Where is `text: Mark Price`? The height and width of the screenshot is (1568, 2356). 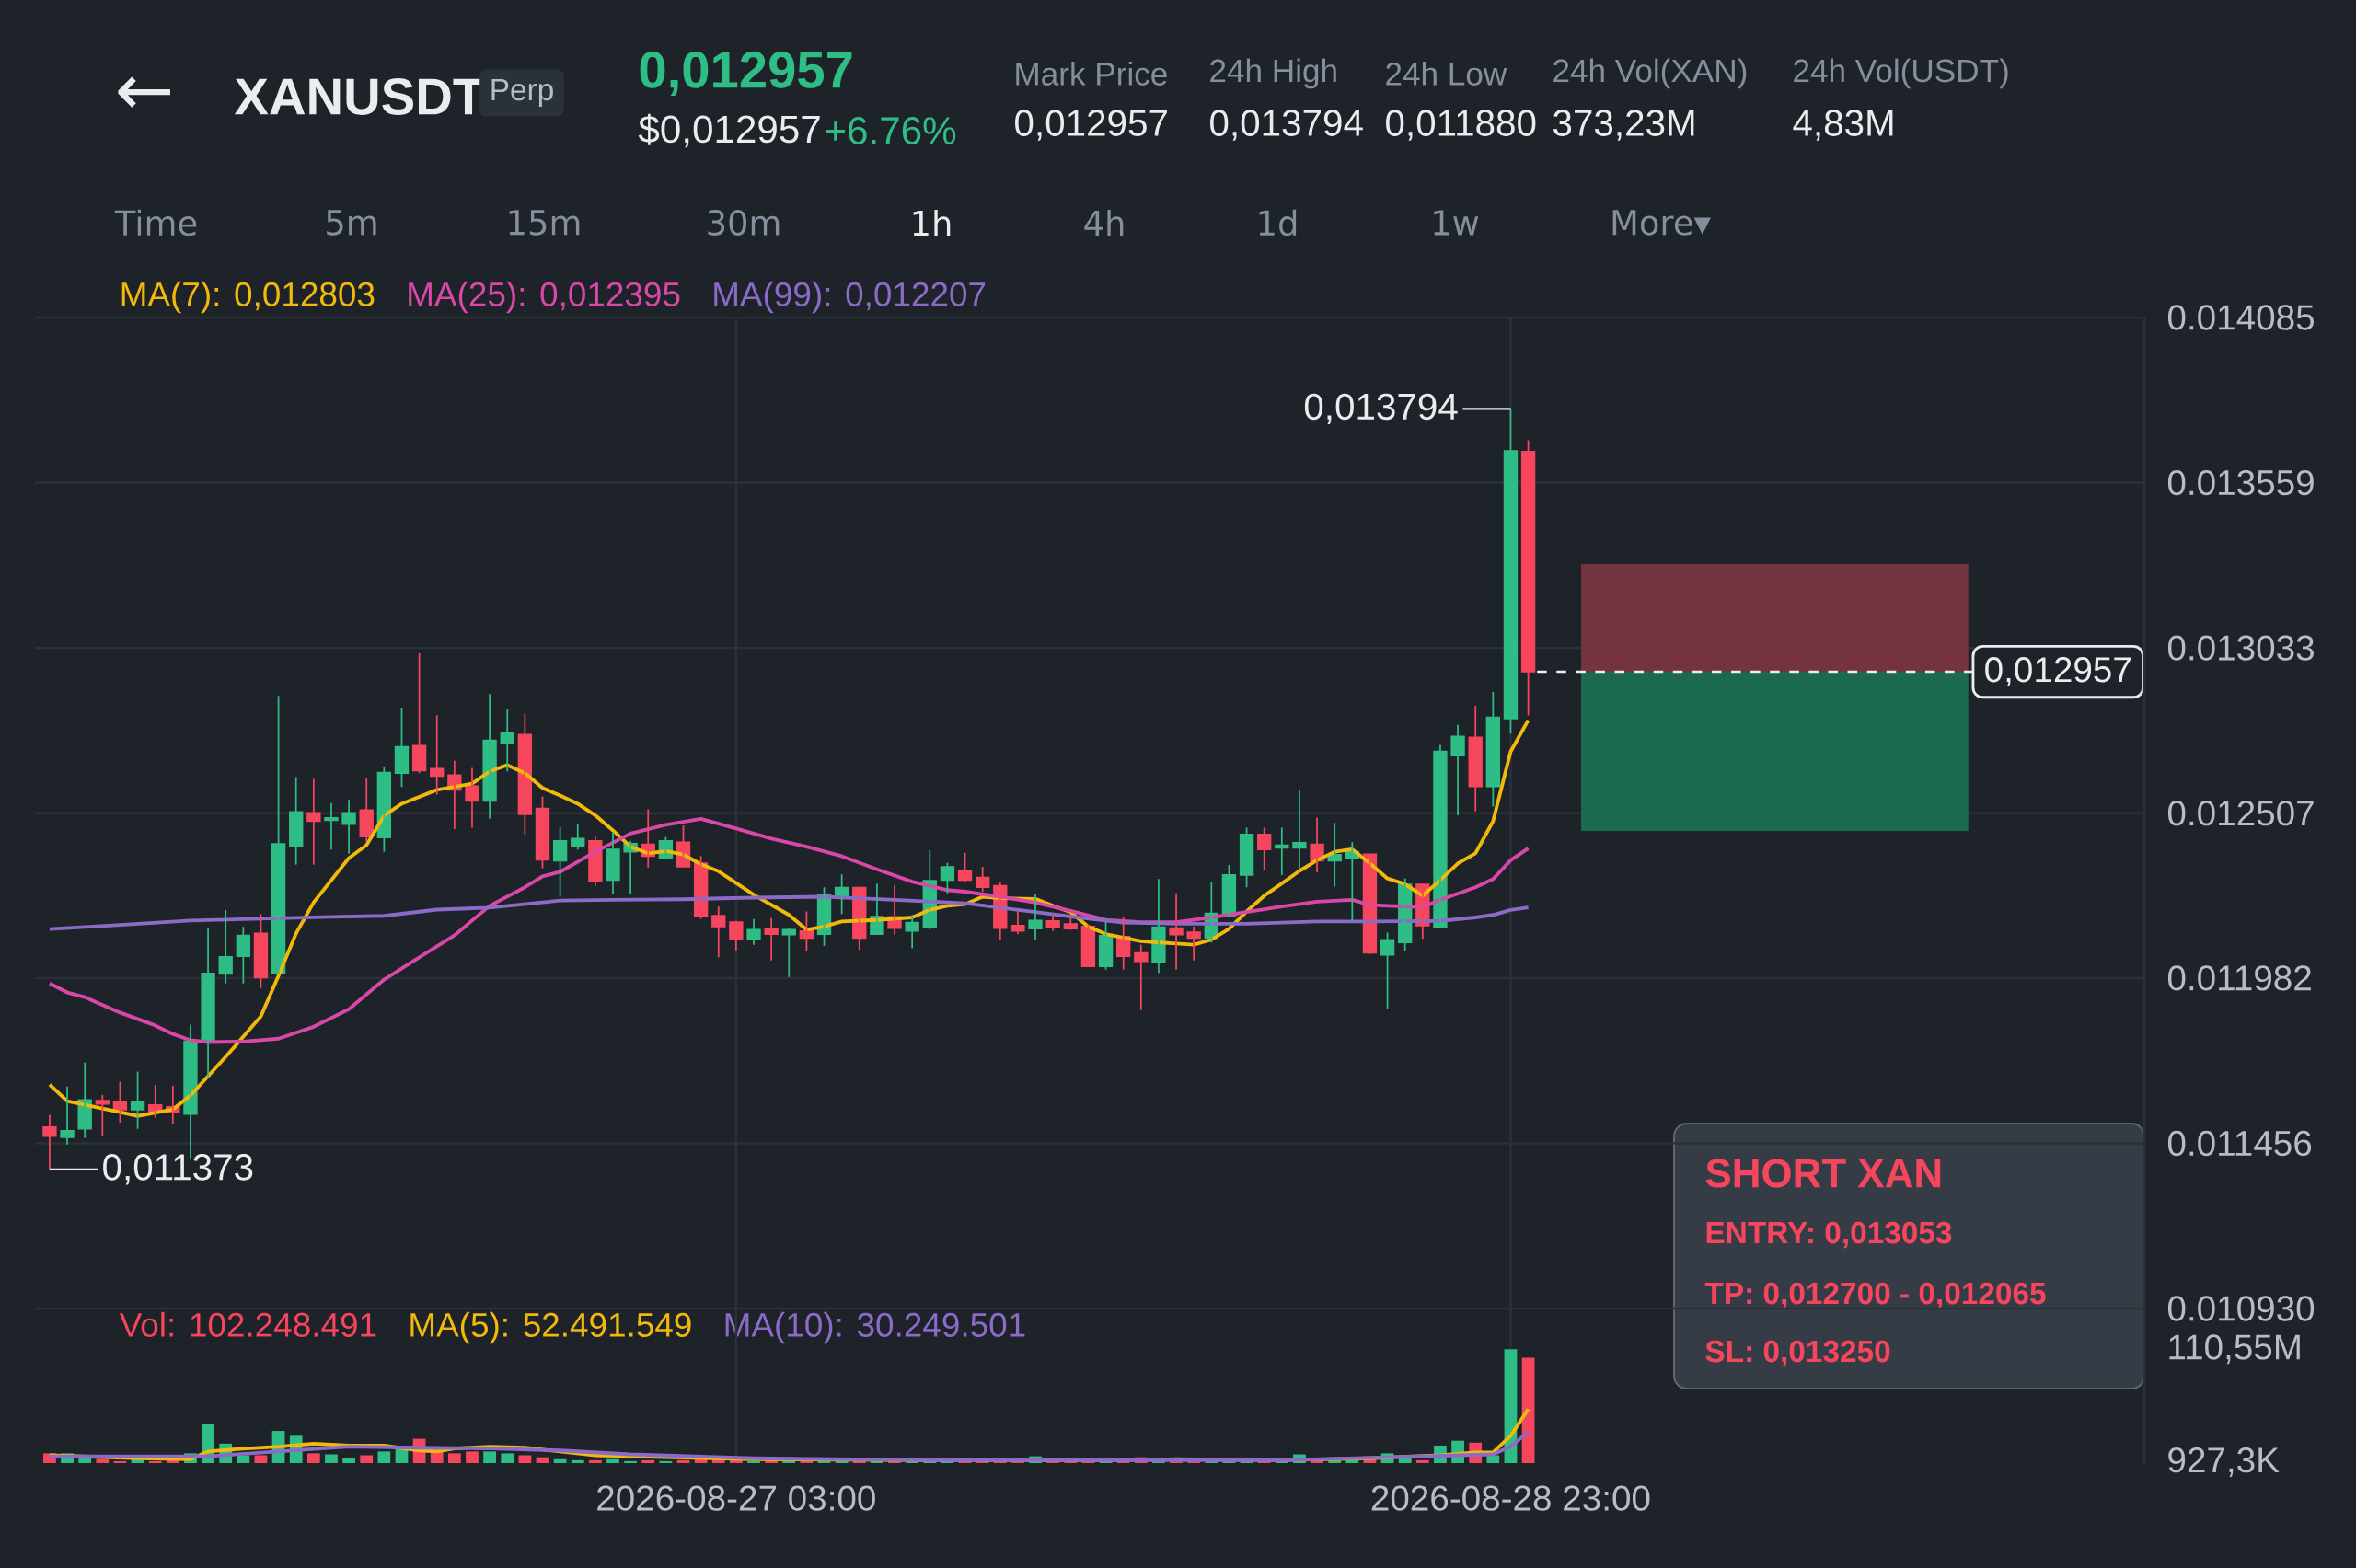 text: Mark Price is located at coordinates (1091, 74).